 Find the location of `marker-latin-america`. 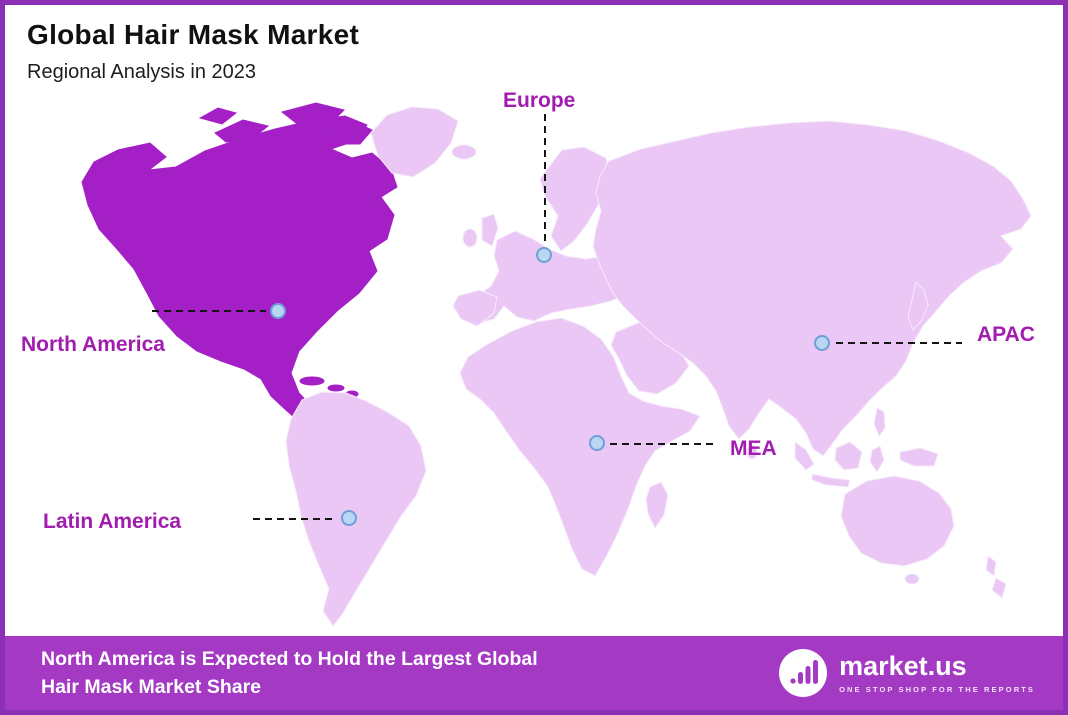

marker-latin-america is located at coordinates (349, 518).